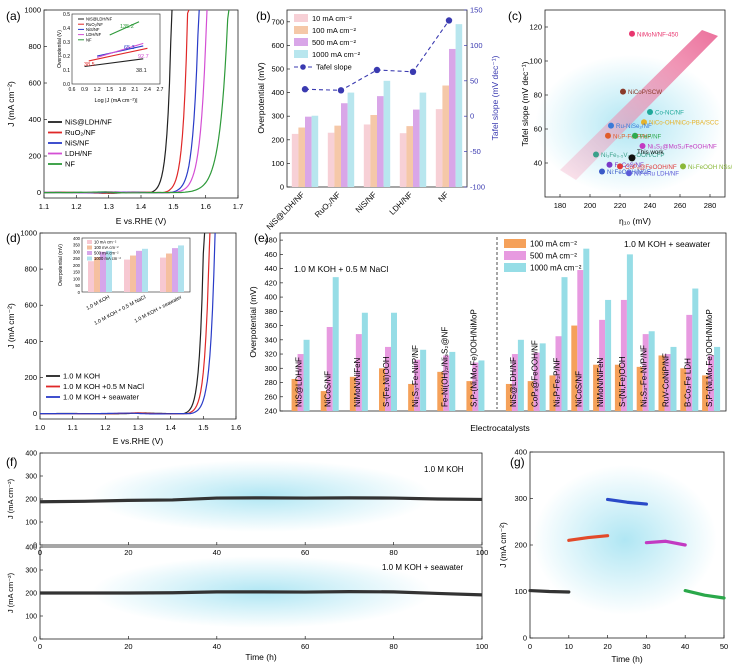 The width and height of the screenshot is (732, 668). What do you see at coordinates (644, 376) in the screenshot?
I see `panel-e-category-label: Ni₂S₃-Fe-Ni/P/NF` at bounding box center [644, 376].